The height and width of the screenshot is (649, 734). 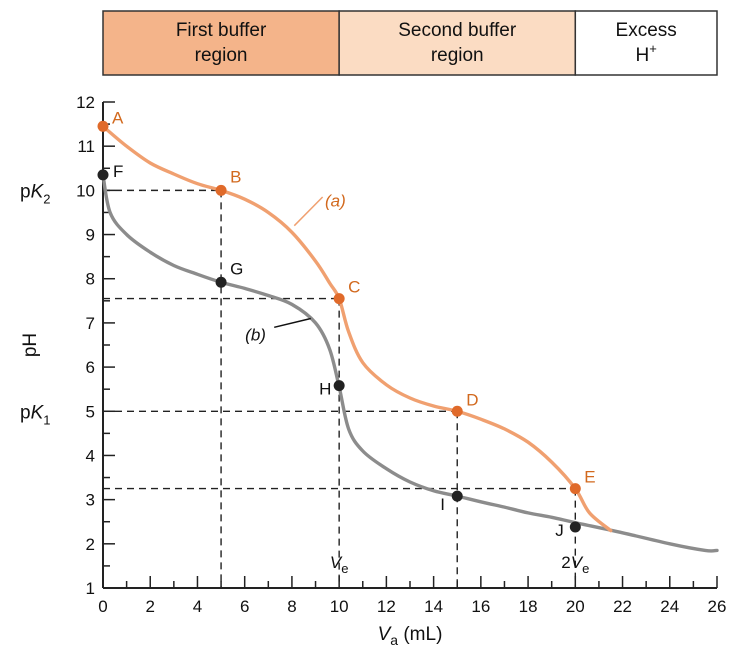 What do you see at coordinates (85, 190) in the screenshot?
I see `y-tick-label: 10` at bounding box center [85, 190].